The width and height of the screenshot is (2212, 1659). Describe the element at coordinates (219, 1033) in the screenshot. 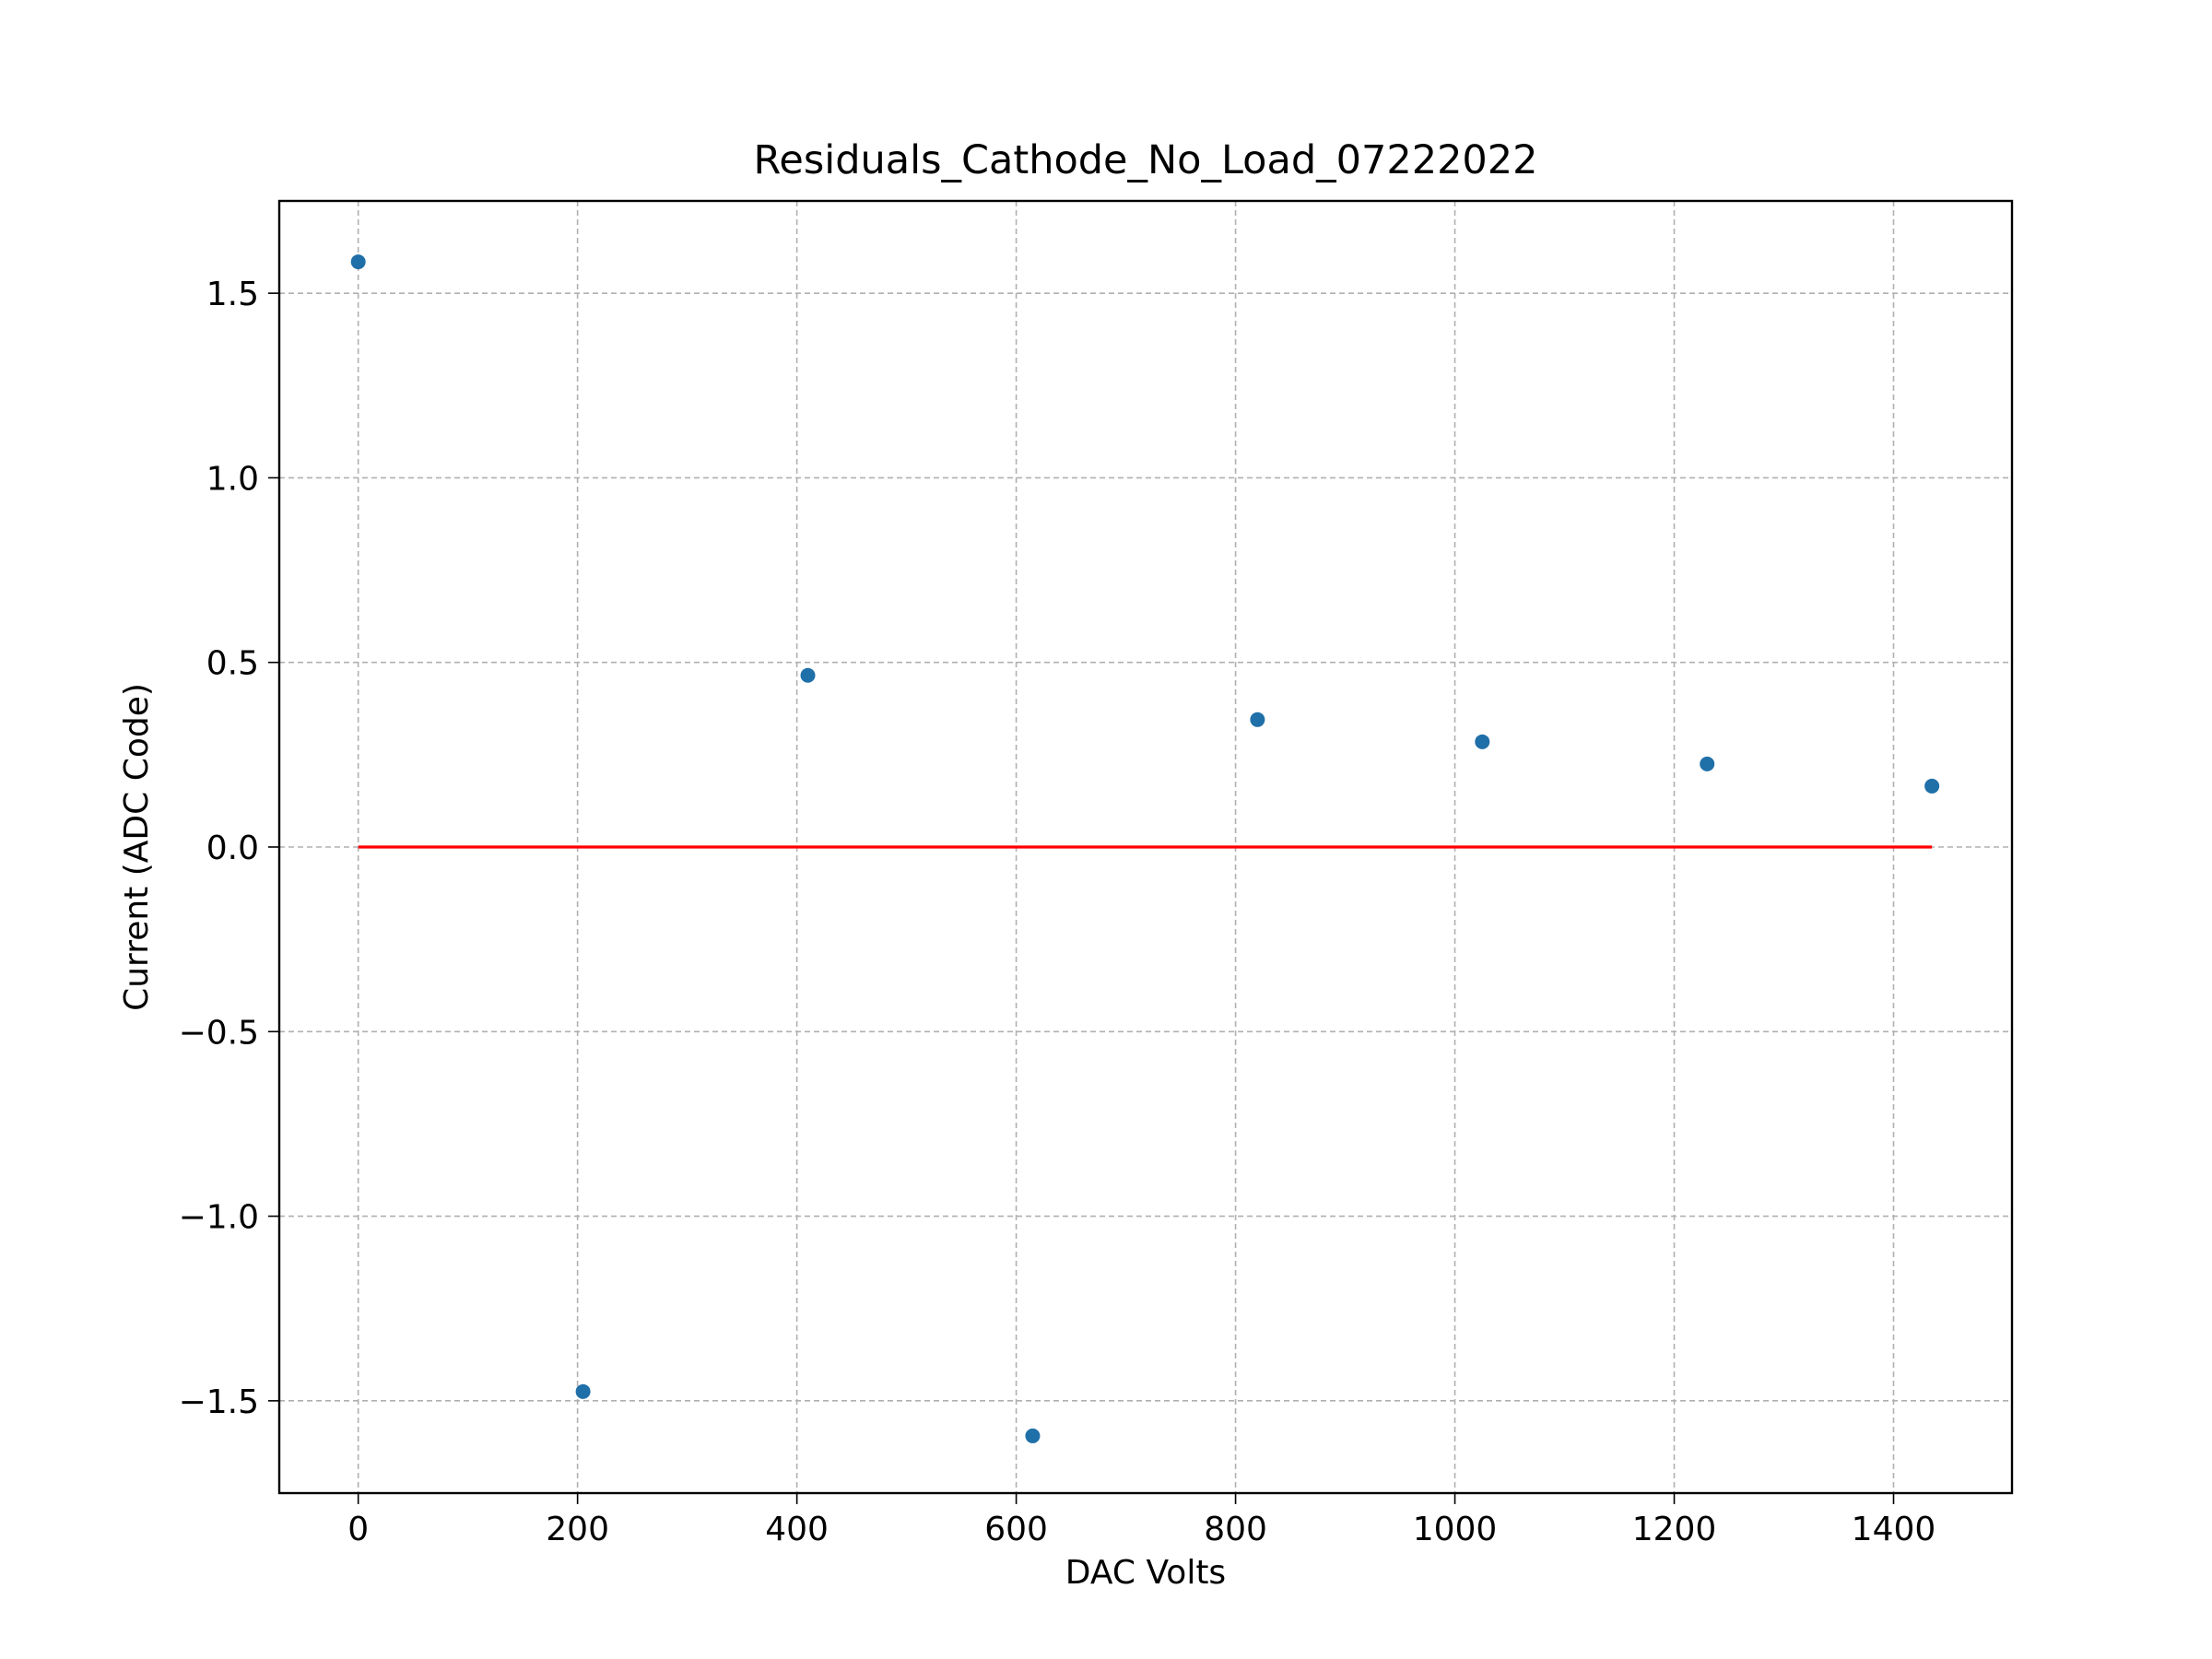

I see `y-tick-label-4: −0.5` at that location.